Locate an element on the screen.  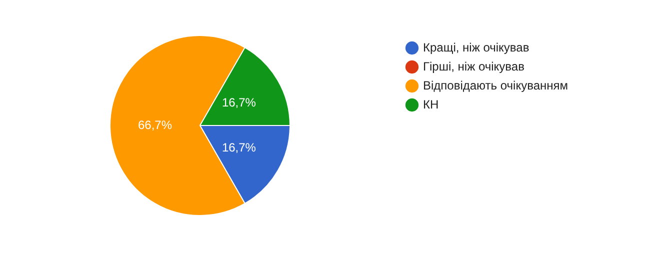
legend-label: КН is located at coordinates (430, 104).